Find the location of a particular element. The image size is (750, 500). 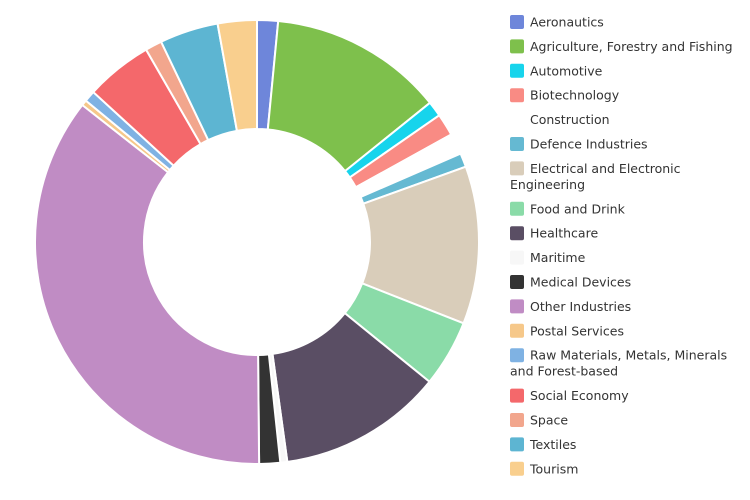

legend-item-biotechnology: Biotechnology is located at coordinates (565, 95).